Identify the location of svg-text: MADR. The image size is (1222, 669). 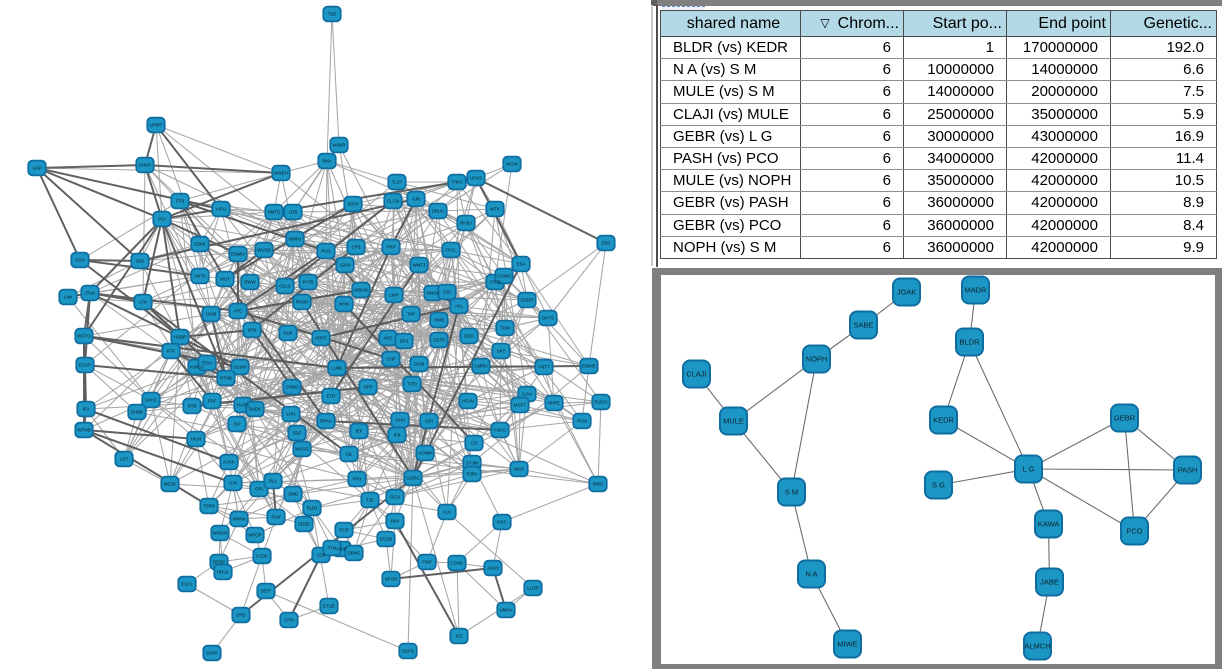
(975, 290).